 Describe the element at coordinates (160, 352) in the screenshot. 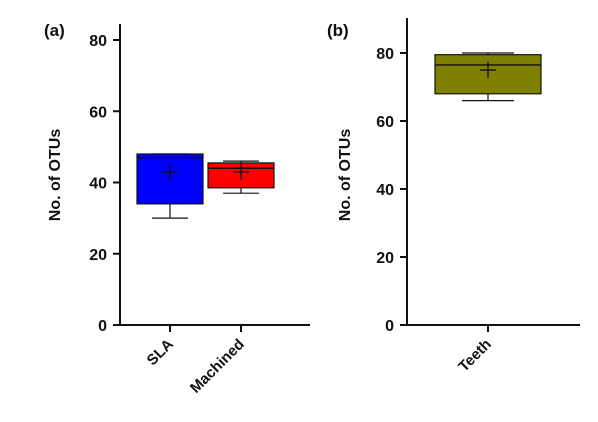

I see `panel-a-x-tick-label-sla: SLA` at that location.